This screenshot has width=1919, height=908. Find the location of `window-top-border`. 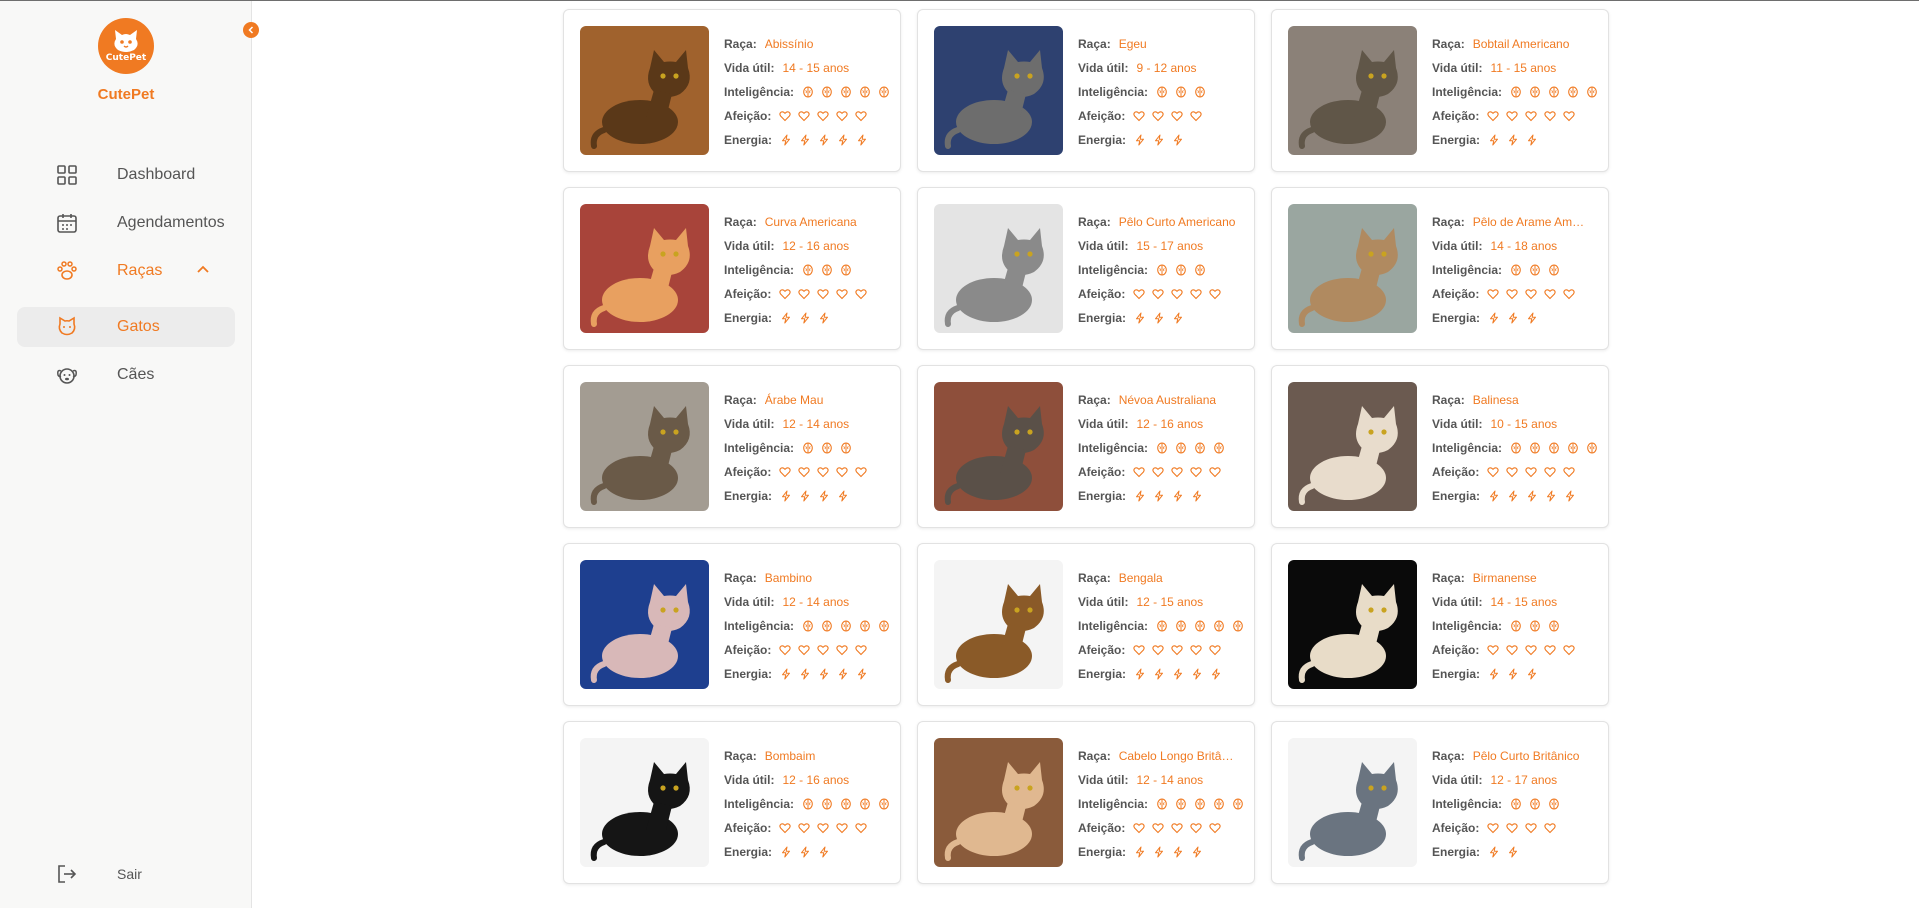

window-top-border is located at coordinates (959, 0).